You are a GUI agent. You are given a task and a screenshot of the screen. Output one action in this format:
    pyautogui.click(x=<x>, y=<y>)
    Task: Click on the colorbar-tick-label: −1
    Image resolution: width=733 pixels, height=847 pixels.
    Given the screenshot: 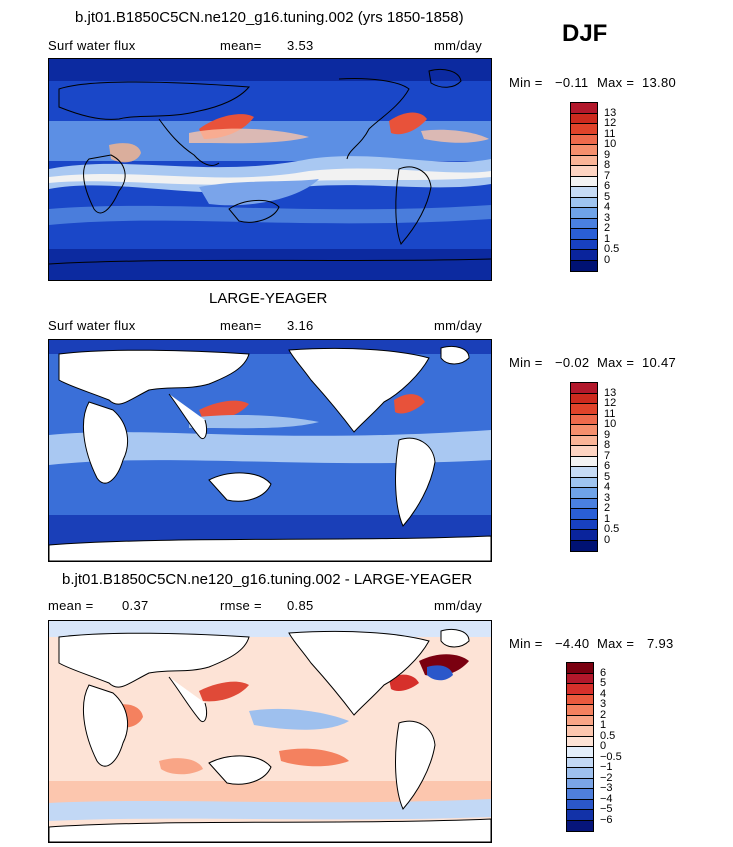 What is the action you would take?
    pyautogui.click(x=606, y=767)
    